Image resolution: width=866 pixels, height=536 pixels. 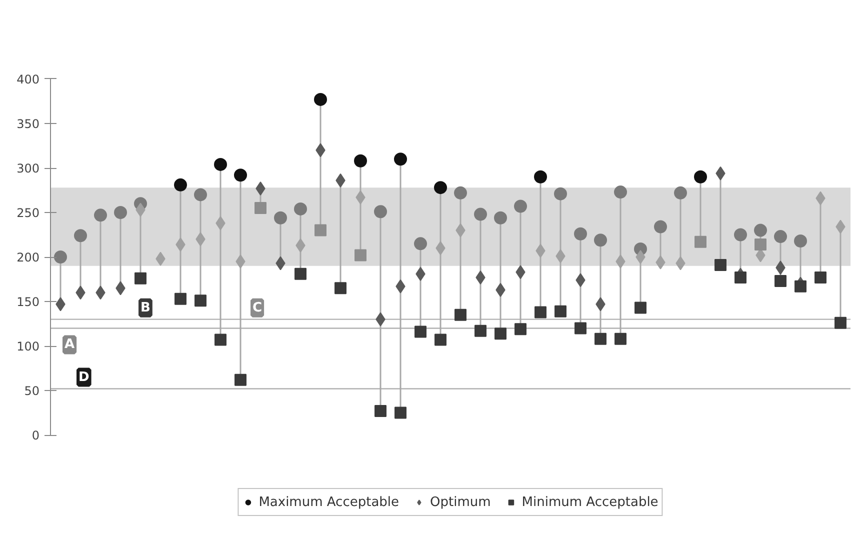 I want to click on y-tick-label: 400, so click(x=28, y=79).